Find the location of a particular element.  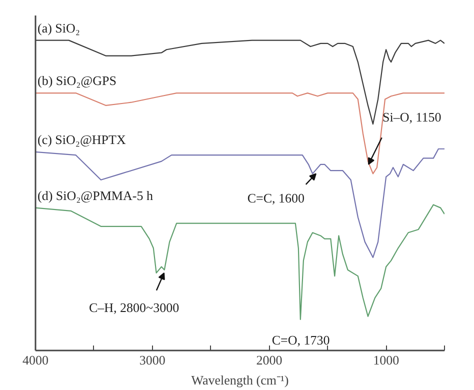

x-tick-label: 4000 is located at coordinates (35, 360).